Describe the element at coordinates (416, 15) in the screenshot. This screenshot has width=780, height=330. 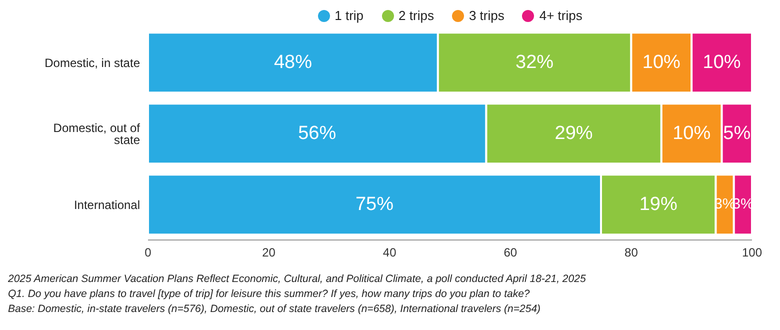
I see `legend-label: 2 trips` at that location.